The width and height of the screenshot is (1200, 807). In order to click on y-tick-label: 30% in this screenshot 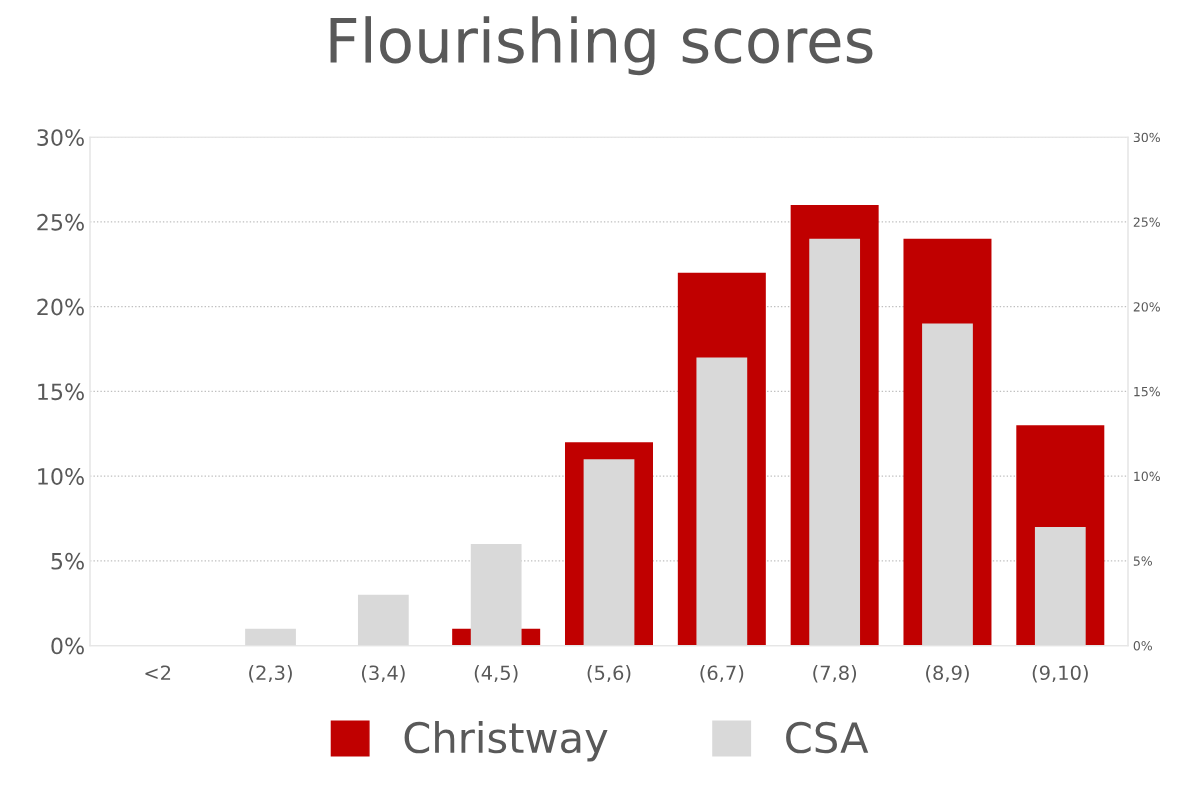, I will do `click(60, 137)`.